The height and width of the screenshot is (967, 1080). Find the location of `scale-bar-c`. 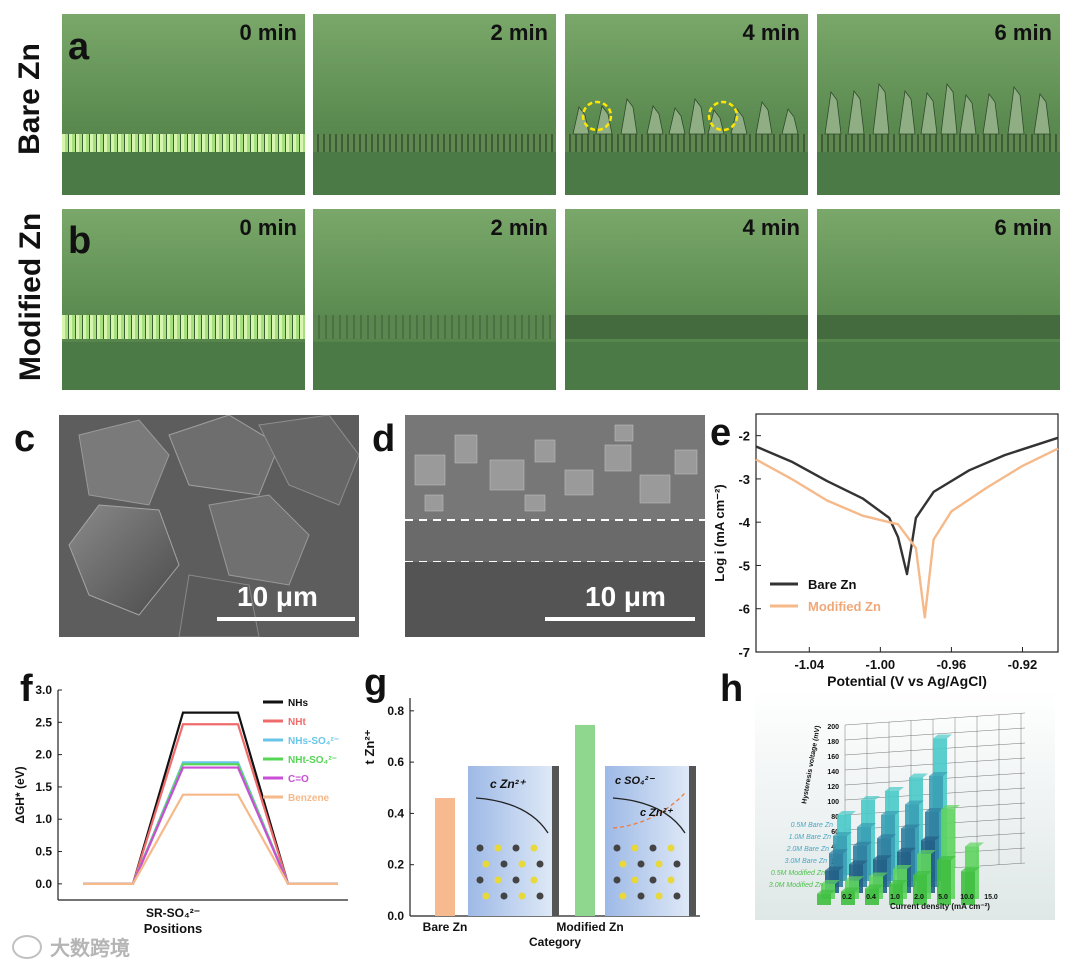

scale-bar-c is located at coordinates (286, 619).